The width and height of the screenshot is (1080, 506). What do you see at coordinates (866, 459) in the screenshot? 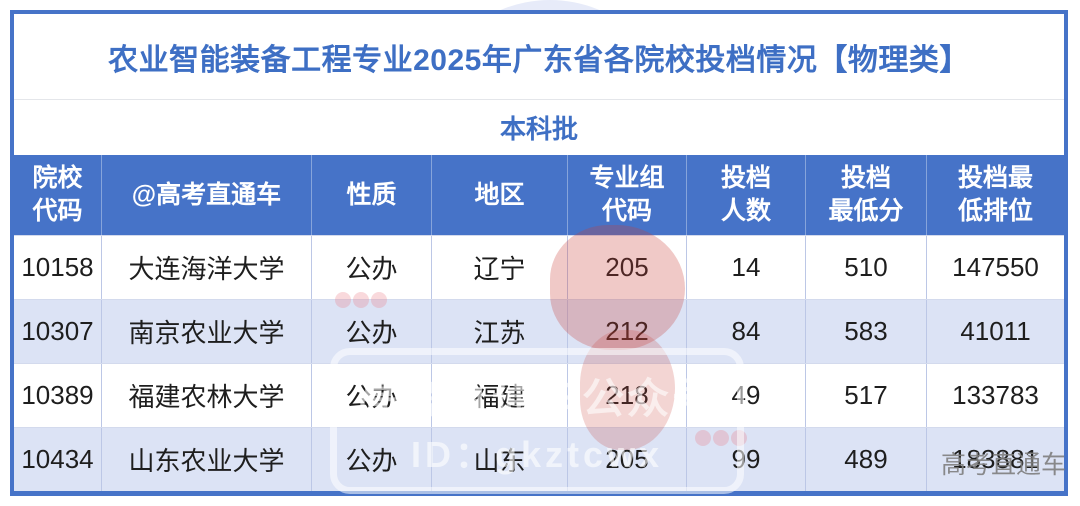
I see `cell-min-score: 489` at bounding box center [866, 459].